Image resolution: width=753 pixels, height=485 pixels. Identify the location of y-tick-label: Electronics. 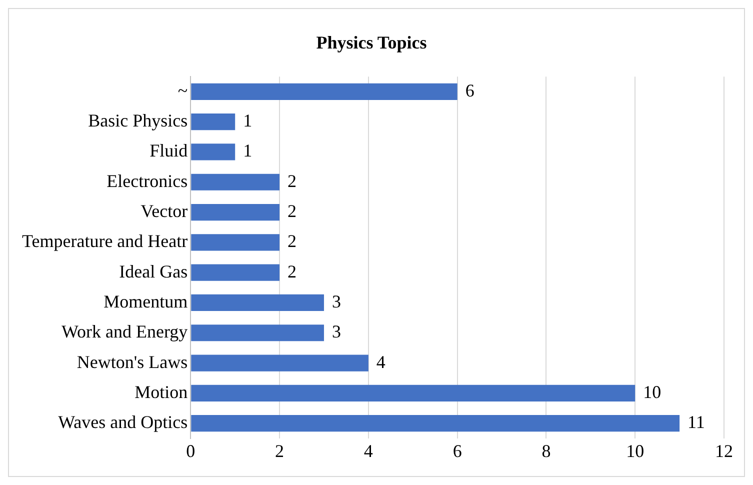
(147, 180).